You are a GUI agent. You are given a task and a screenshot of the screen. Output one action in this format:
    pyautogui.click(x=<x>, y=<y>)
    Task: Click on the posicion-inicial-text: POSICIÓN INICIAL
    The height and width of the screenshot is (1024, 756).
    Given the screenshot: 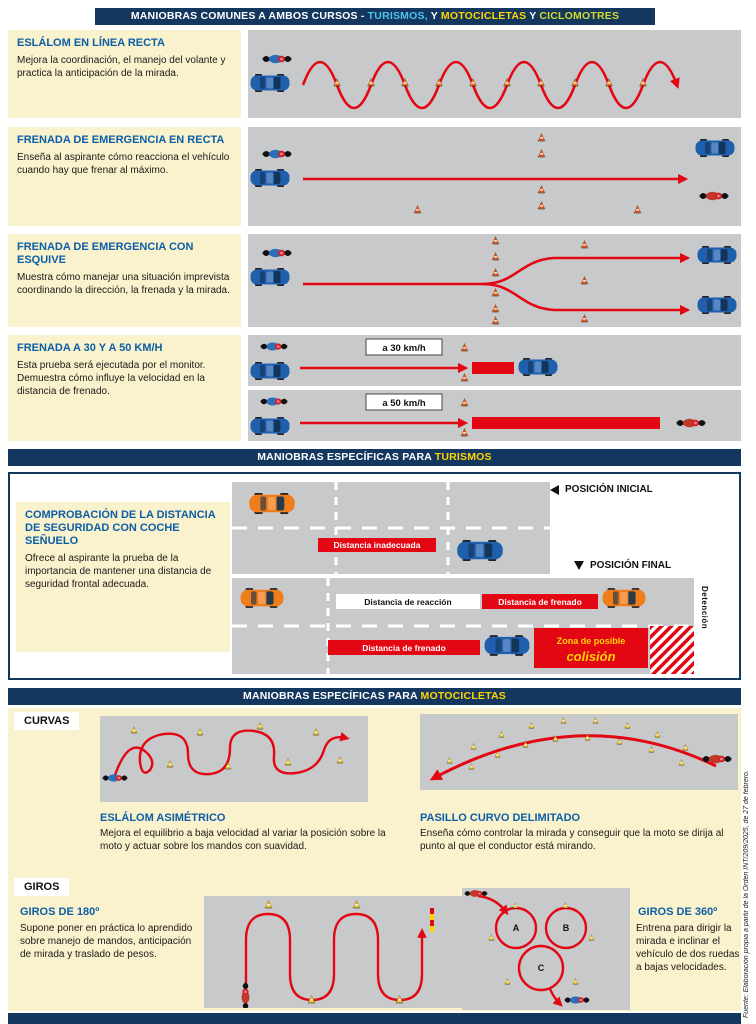 What is the action you would take?
    pyautogui.click(x=609, y=489)
    